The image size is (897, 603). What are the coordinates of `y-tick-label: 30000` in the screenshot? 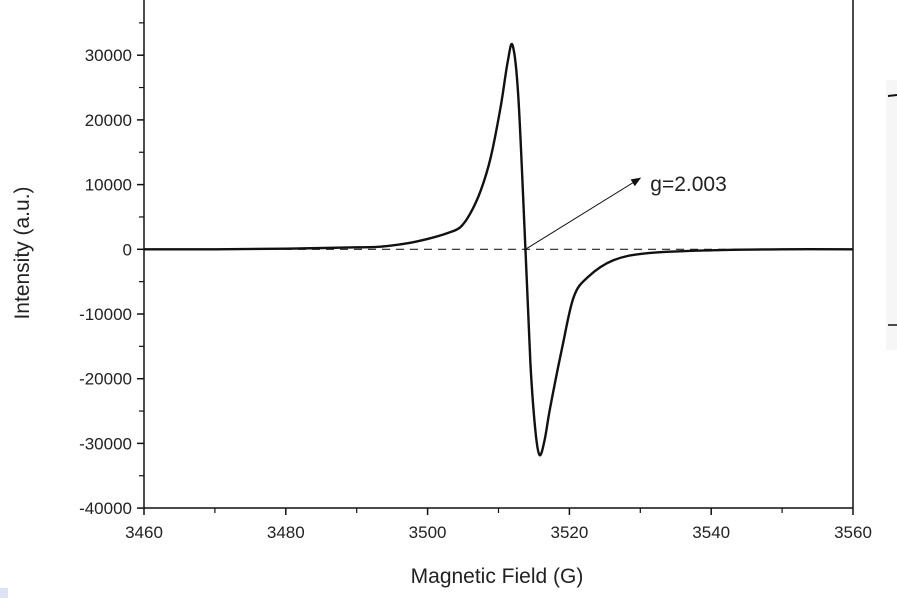 It's located at (108, 55).